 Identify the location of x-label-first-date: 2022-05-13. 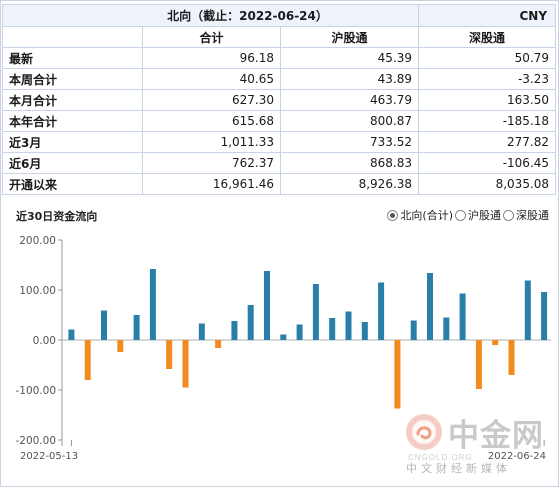
(49, 456).